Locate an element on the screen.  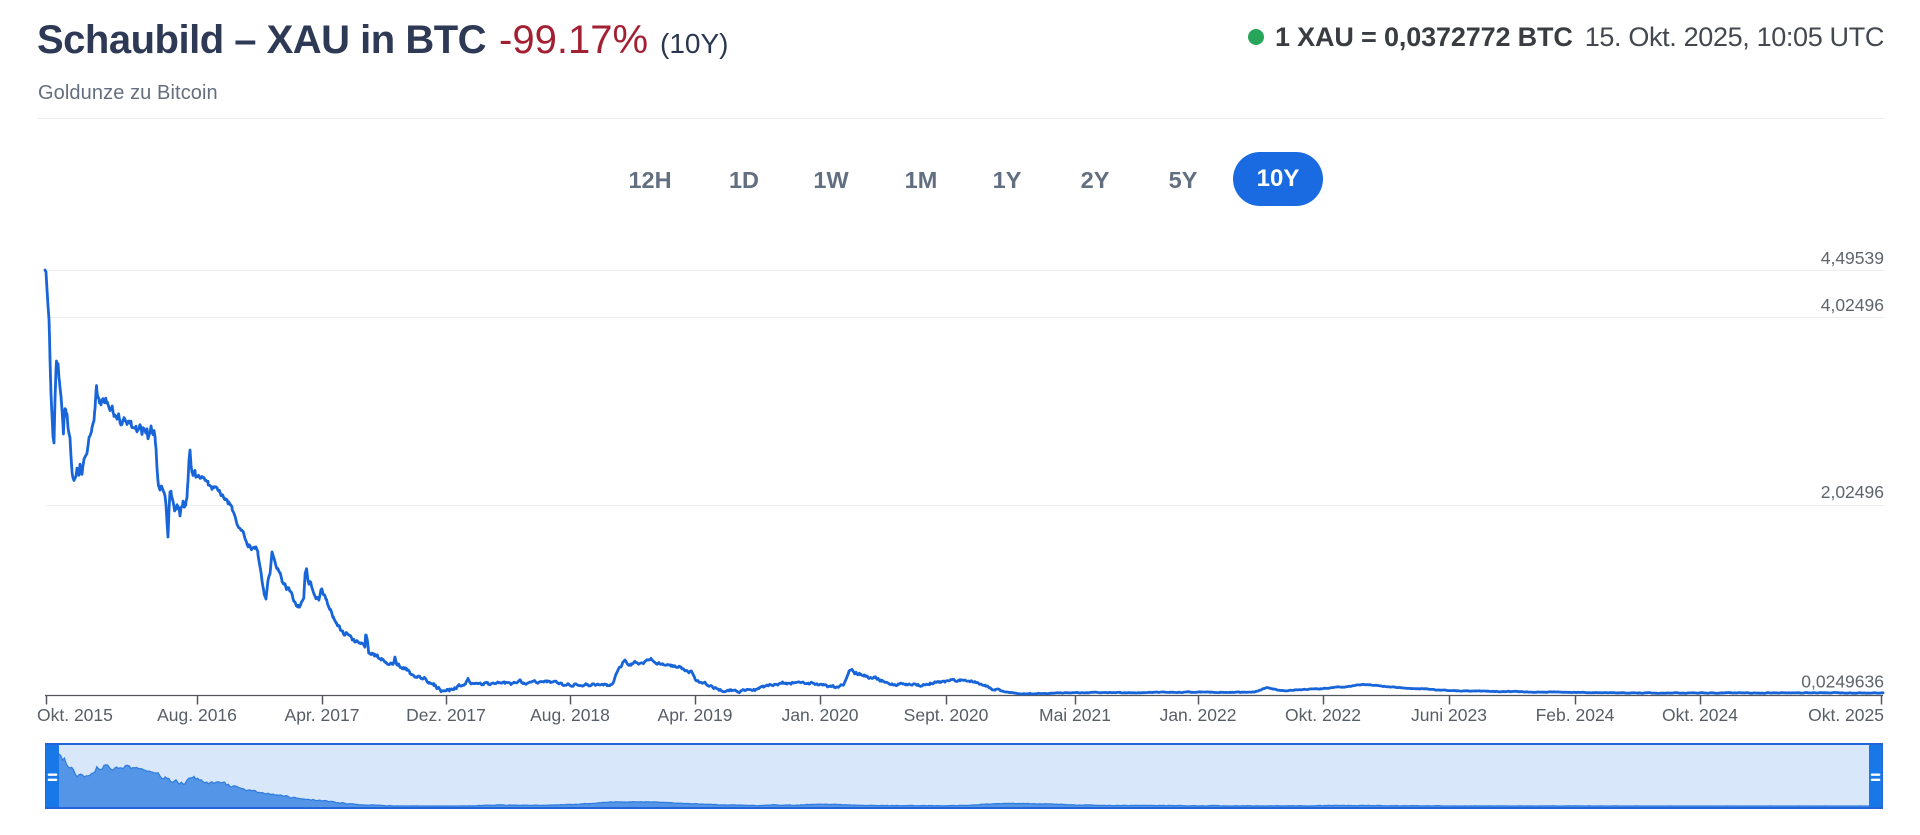
svg-text: Okt. 2025 is located at coordinates (1846, 715).